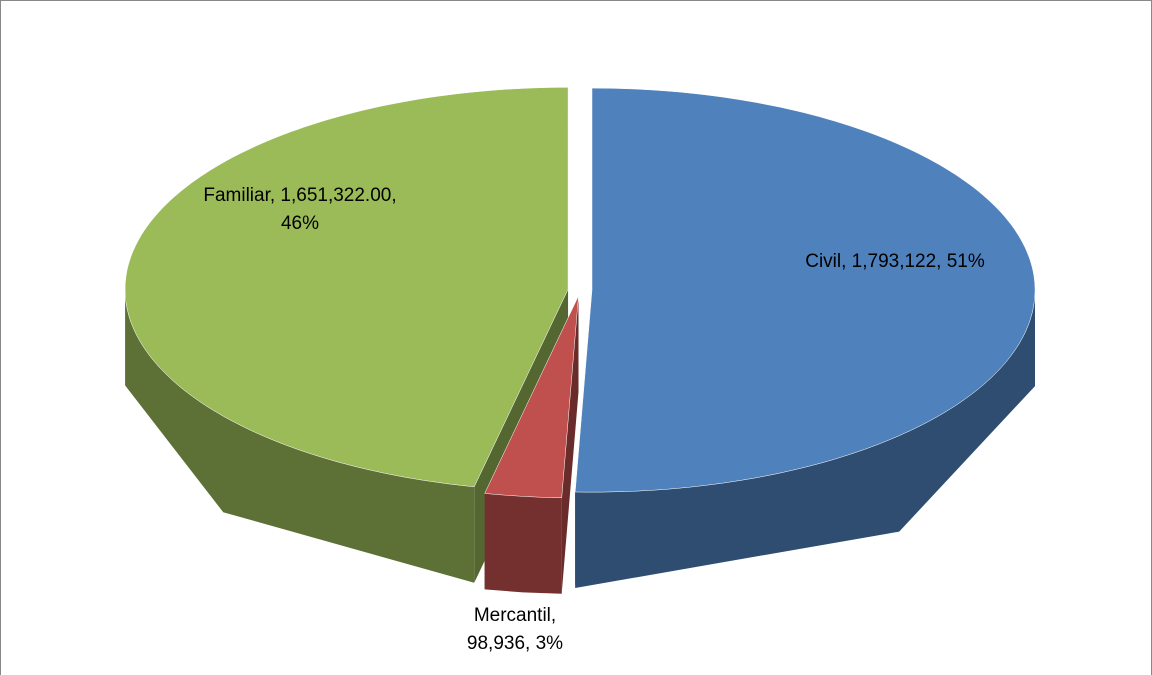 The width and height of the screenshot is (1152, 675). Describe the element at coordinates (895, 261) in the screenshot. I see `data-label: Civil, 1,793,122, 51%` at that location.